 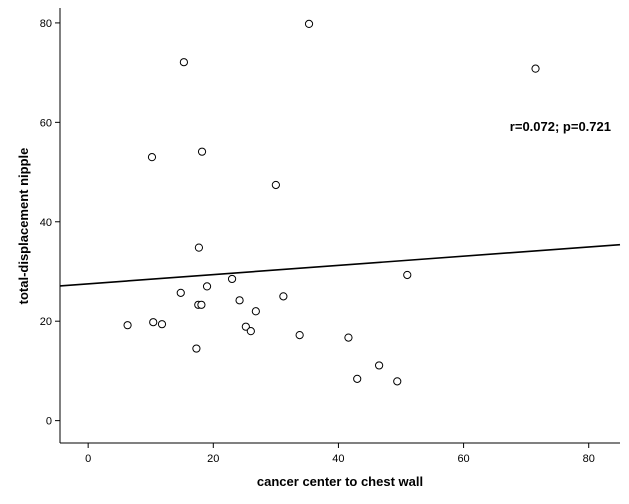 What do you see at coordinates (340, 481) in the screenshot?
I see `x-axis-title: cancer center to chest wall` at bounding box center [340, 481].